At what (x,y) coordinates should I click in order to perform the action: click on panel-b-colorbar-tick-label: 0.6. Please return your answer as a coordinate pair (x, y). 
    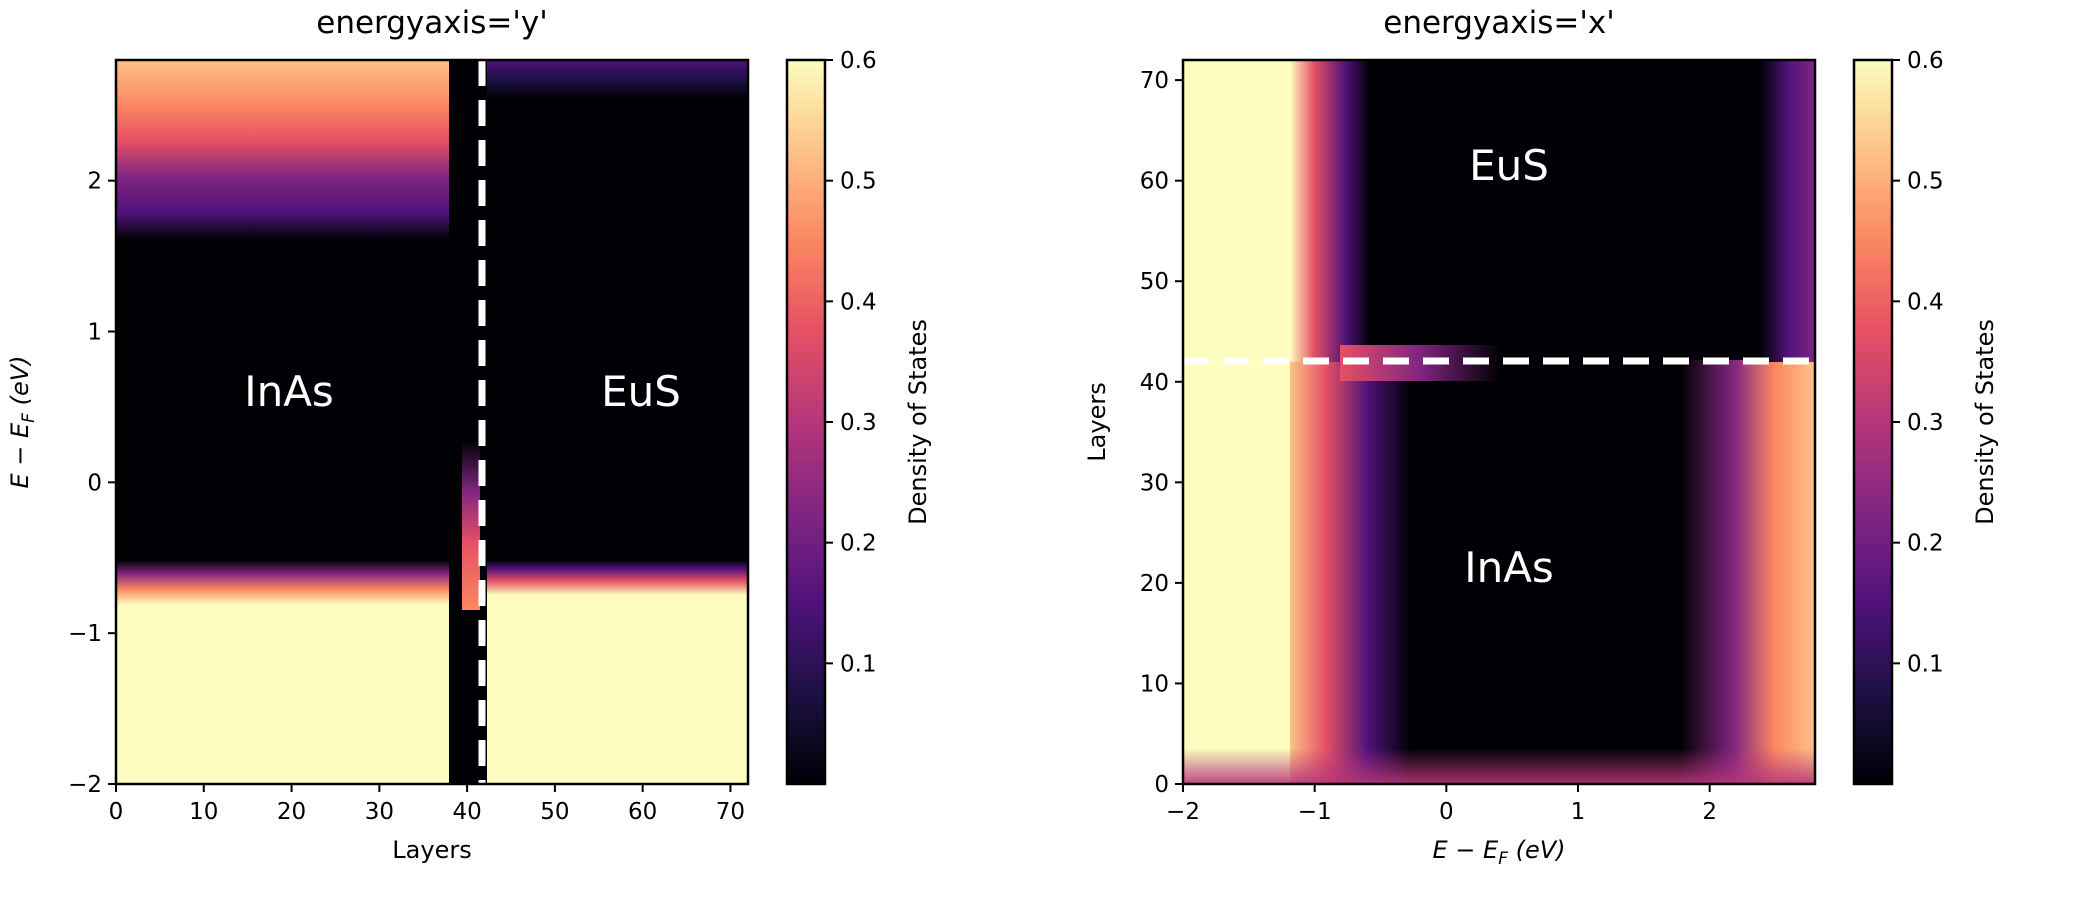
    Looking at the image, I should click on (1925, 61).